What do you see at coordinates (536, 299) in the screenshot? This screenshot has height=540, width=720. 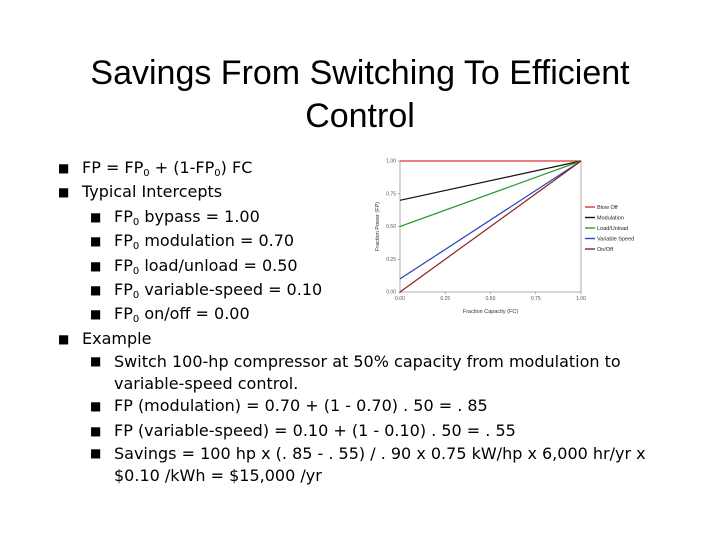 I see `x-tick-label: 0.75` at bounding box center [536, 299].